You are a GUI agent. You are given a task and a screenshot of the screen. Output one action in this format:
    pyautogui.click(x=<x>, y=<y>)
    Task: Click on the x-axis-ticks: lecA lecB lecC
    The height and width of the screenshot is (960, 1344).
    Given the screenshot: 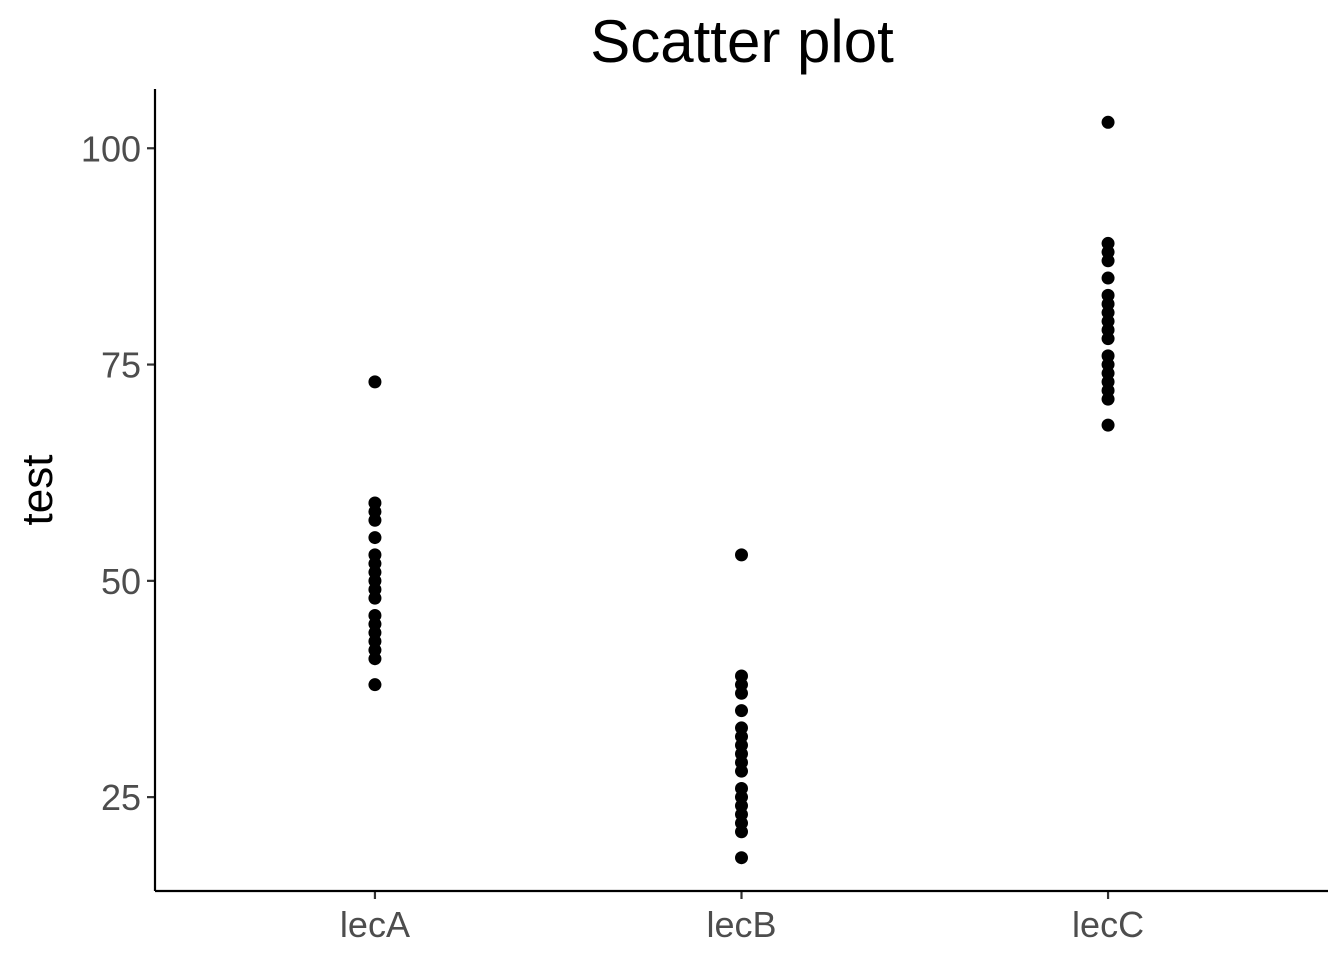 What is the action you would take?
    pyautogui.click(x=742, y=918)
    